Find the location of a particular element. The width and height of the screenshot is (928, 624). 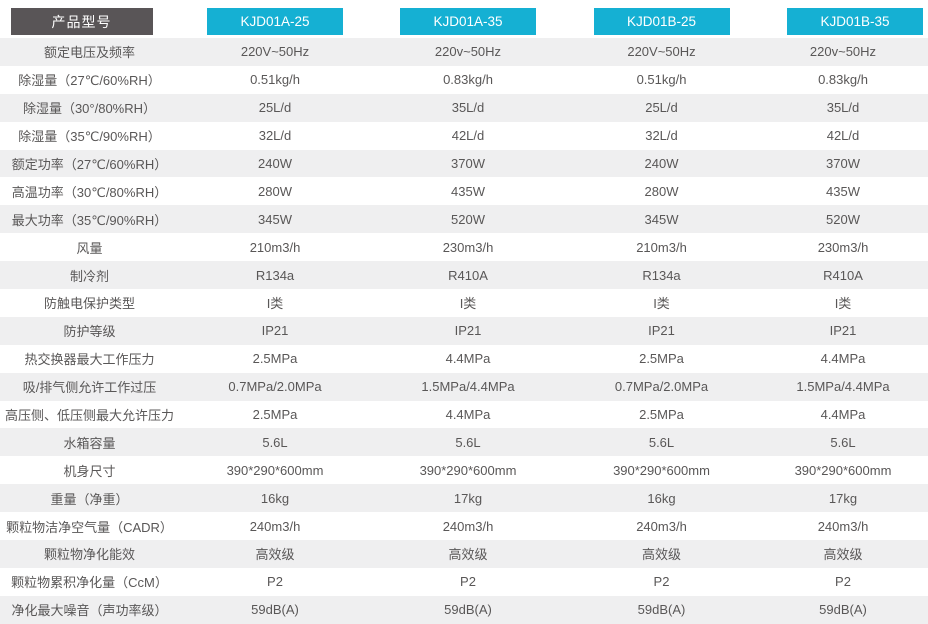

cell-value: IP21 is located at coordinates (275, 331).